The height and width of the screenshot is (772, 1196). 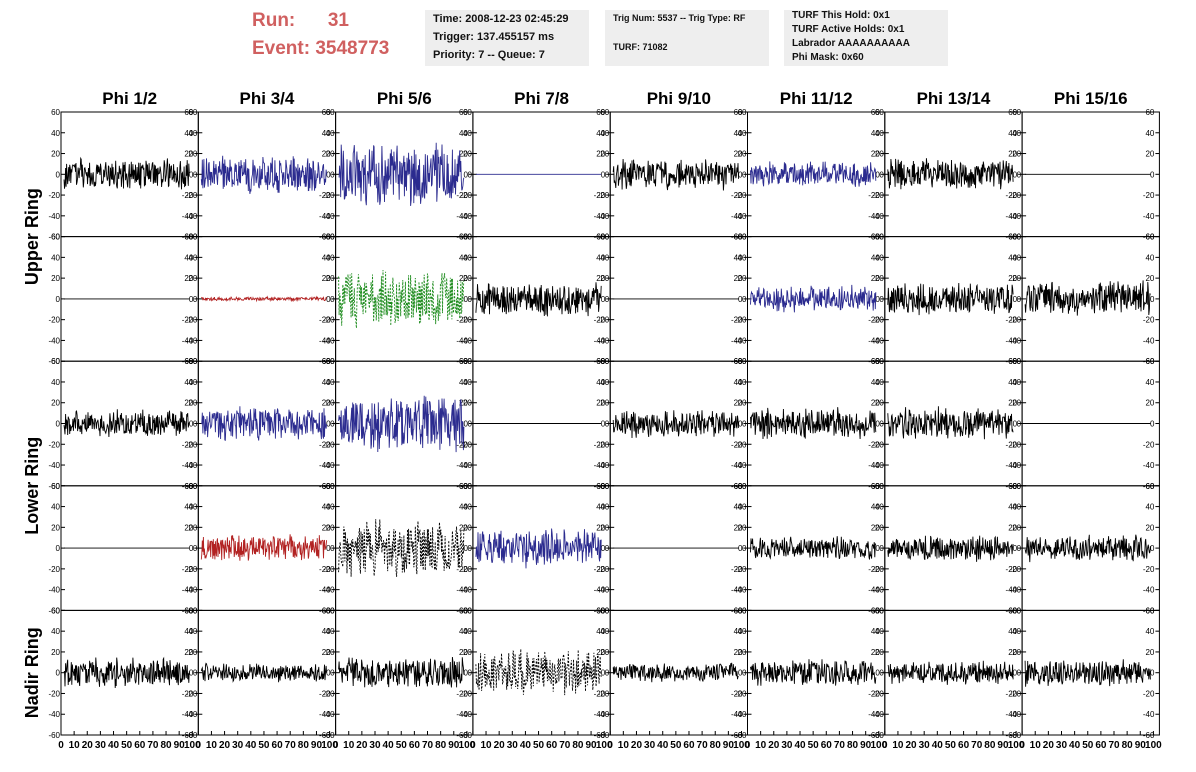 What do you see at coordinates (352, 48) in the screenshot?
I see `event-value: 3548773` at bounding box center [352, 48].